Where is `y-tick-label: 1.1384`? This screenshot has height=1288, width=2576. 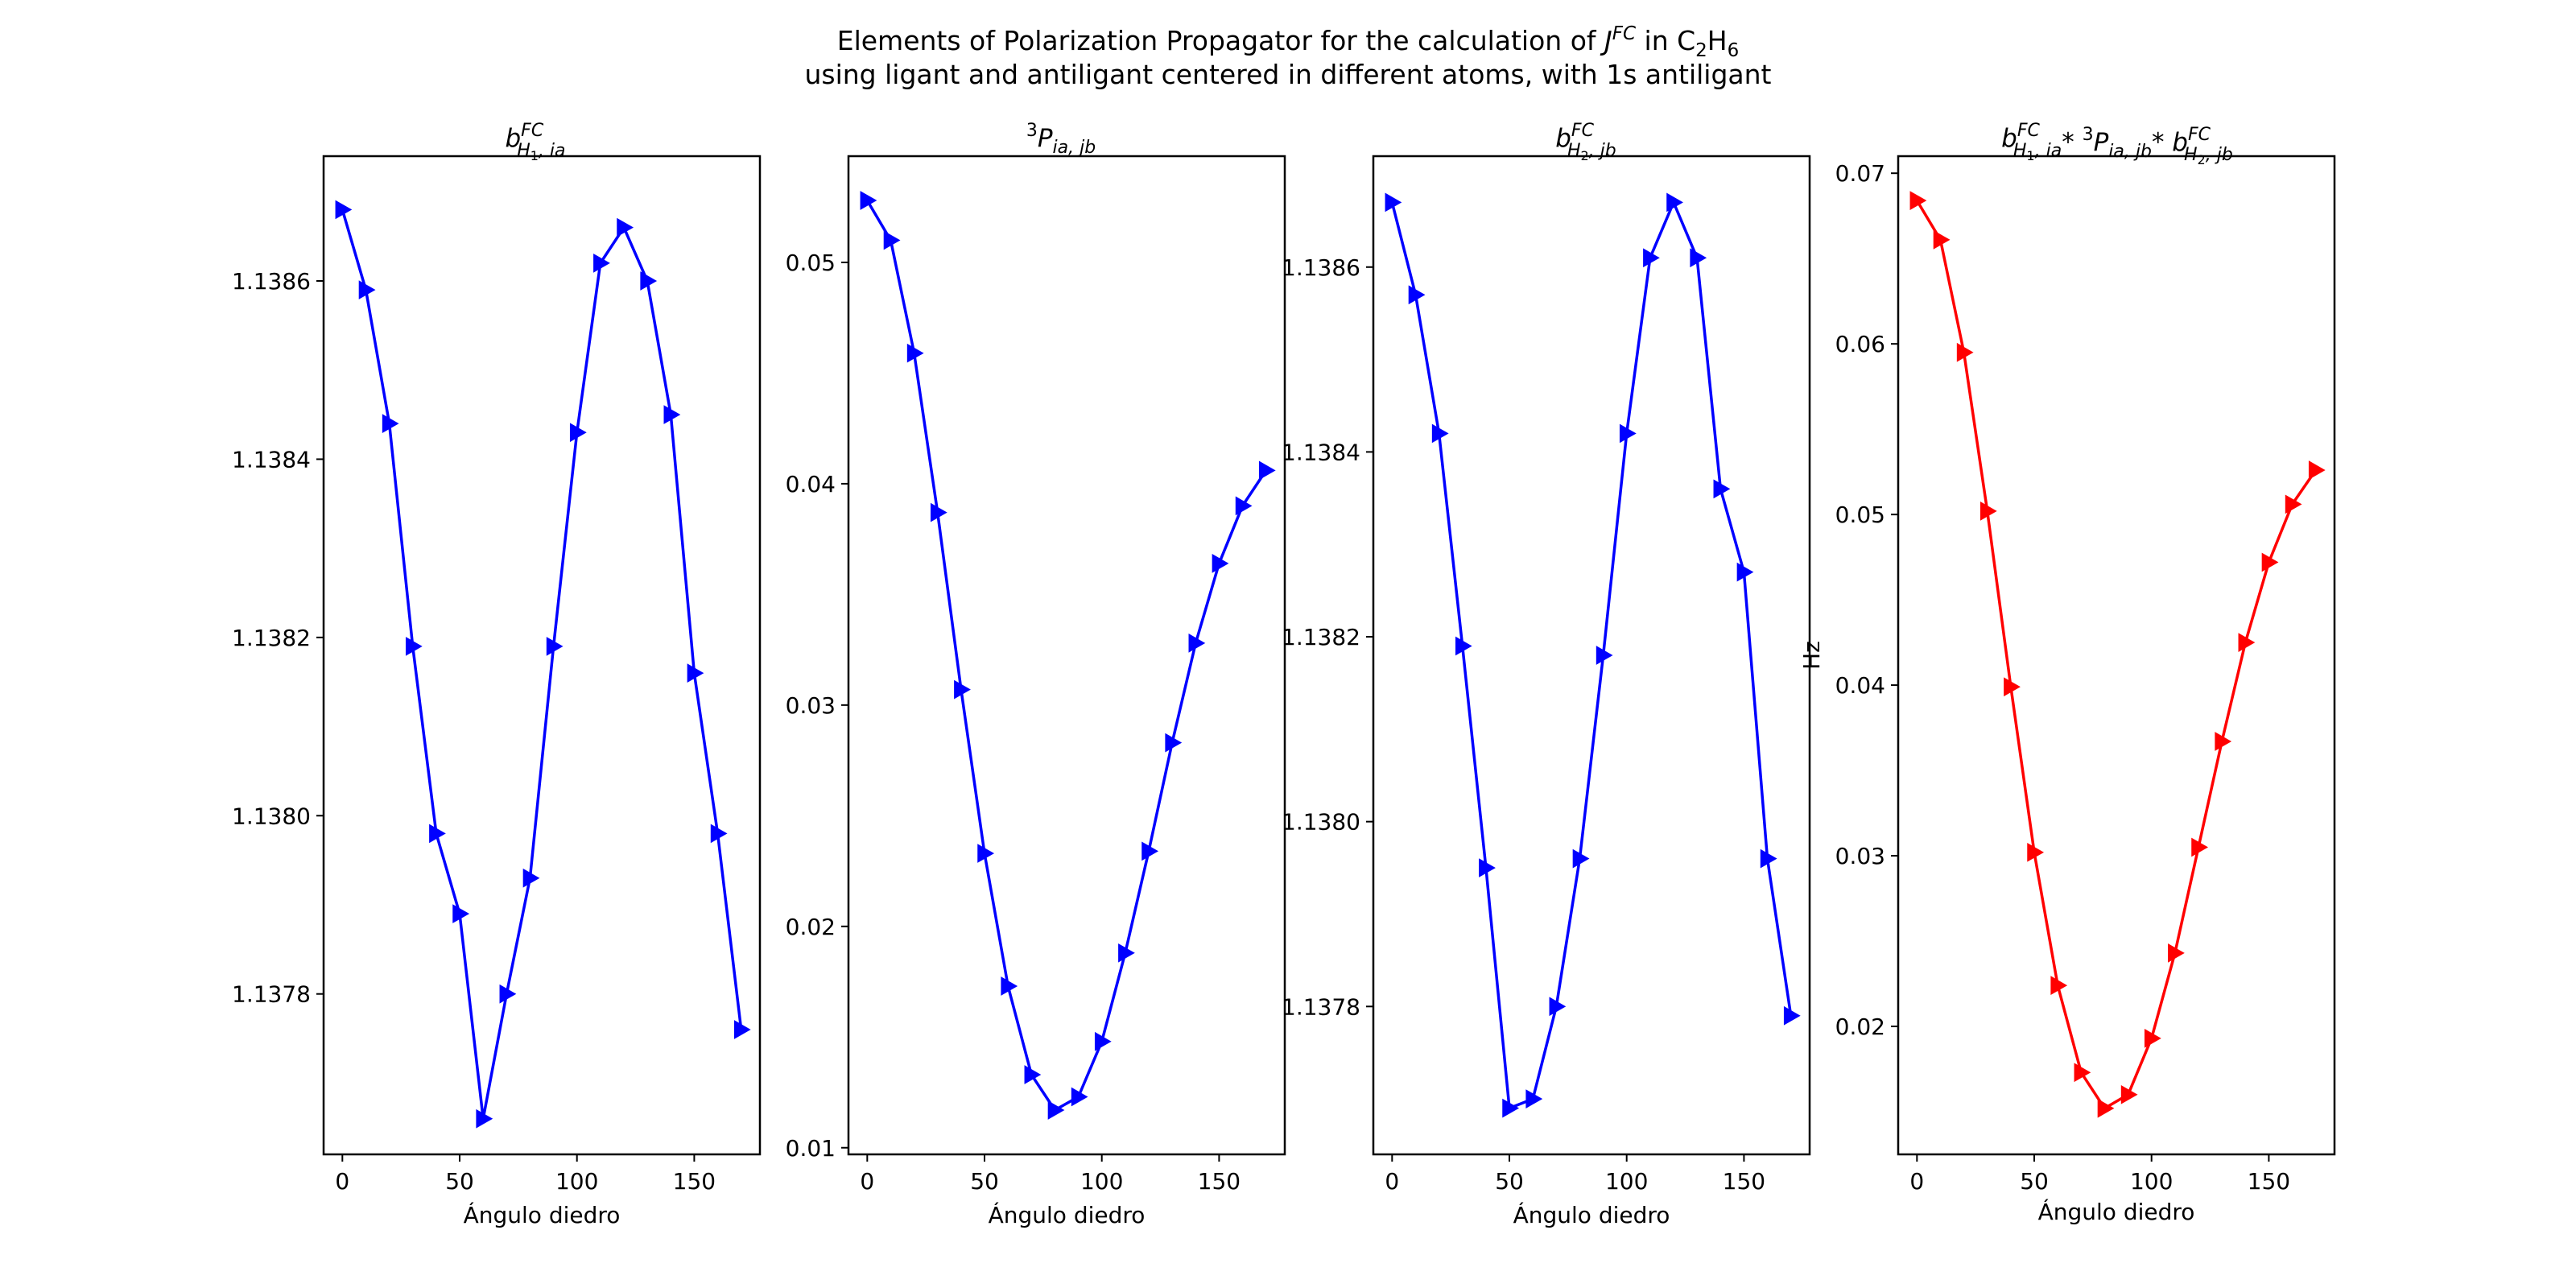 y-tick-label: 1.1384 is located at coordinates (271, 459).